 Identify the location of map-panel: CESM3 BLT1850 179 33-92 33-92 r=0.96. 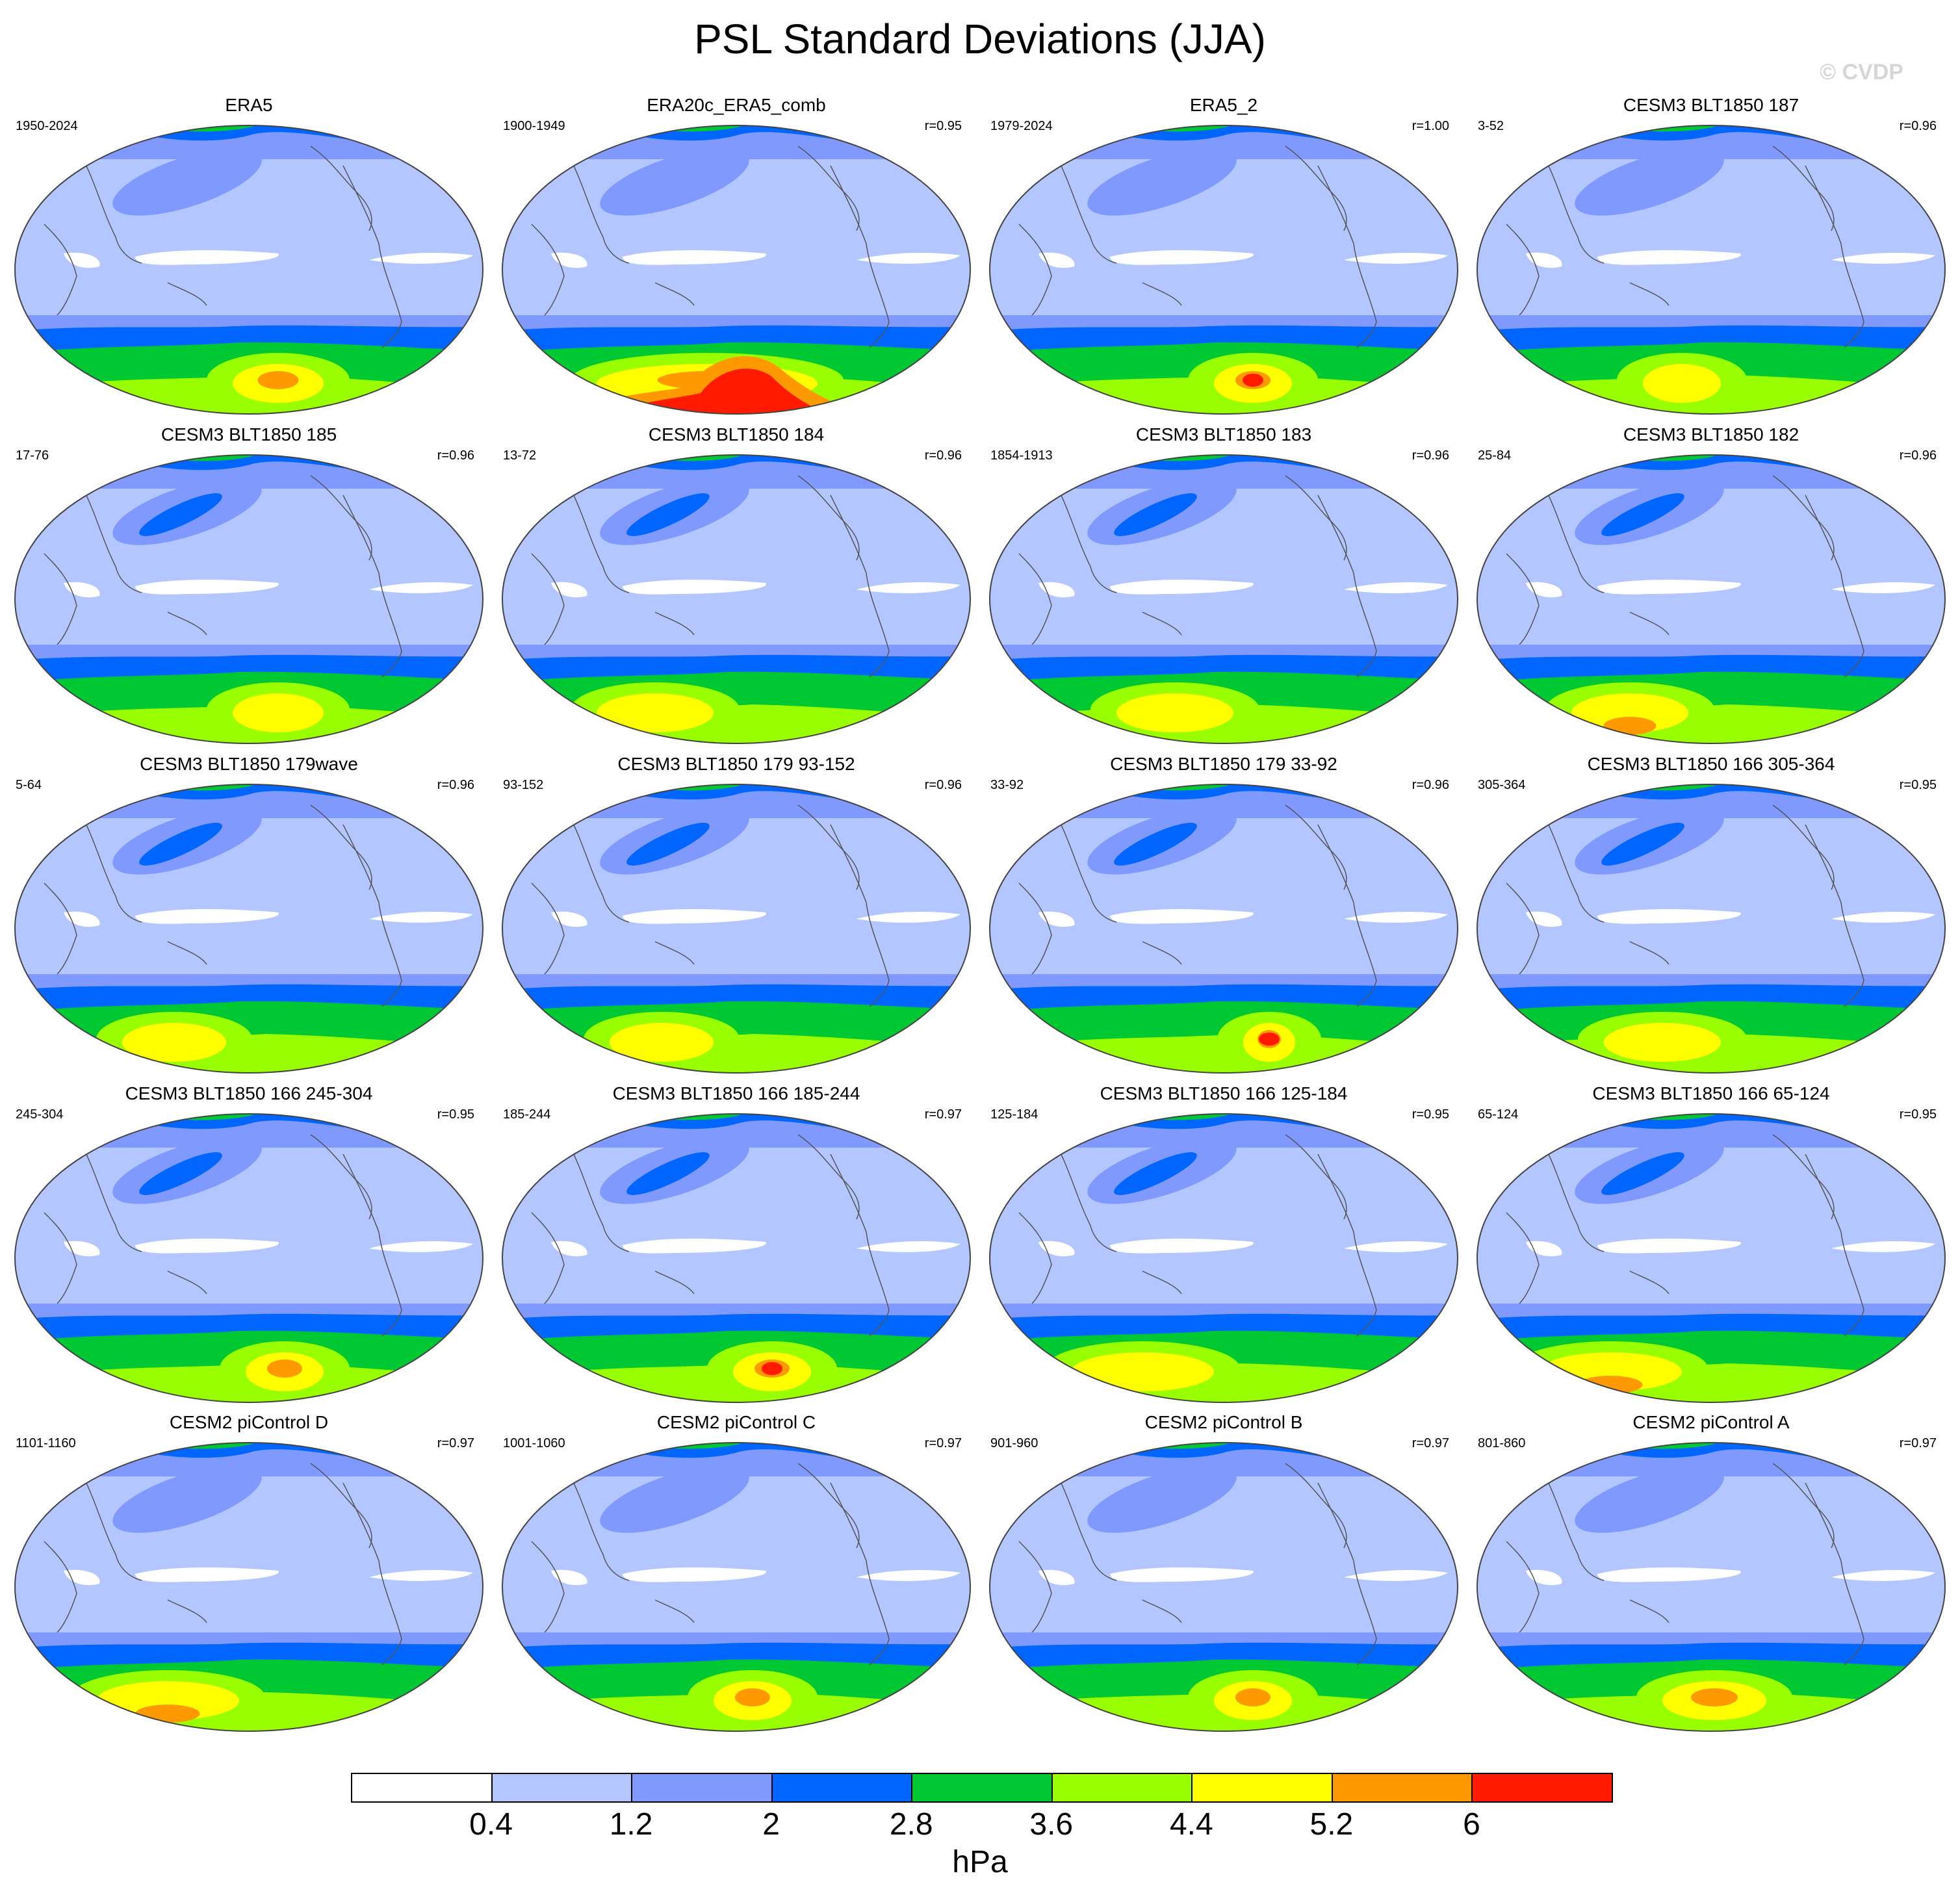
(1223, 917).